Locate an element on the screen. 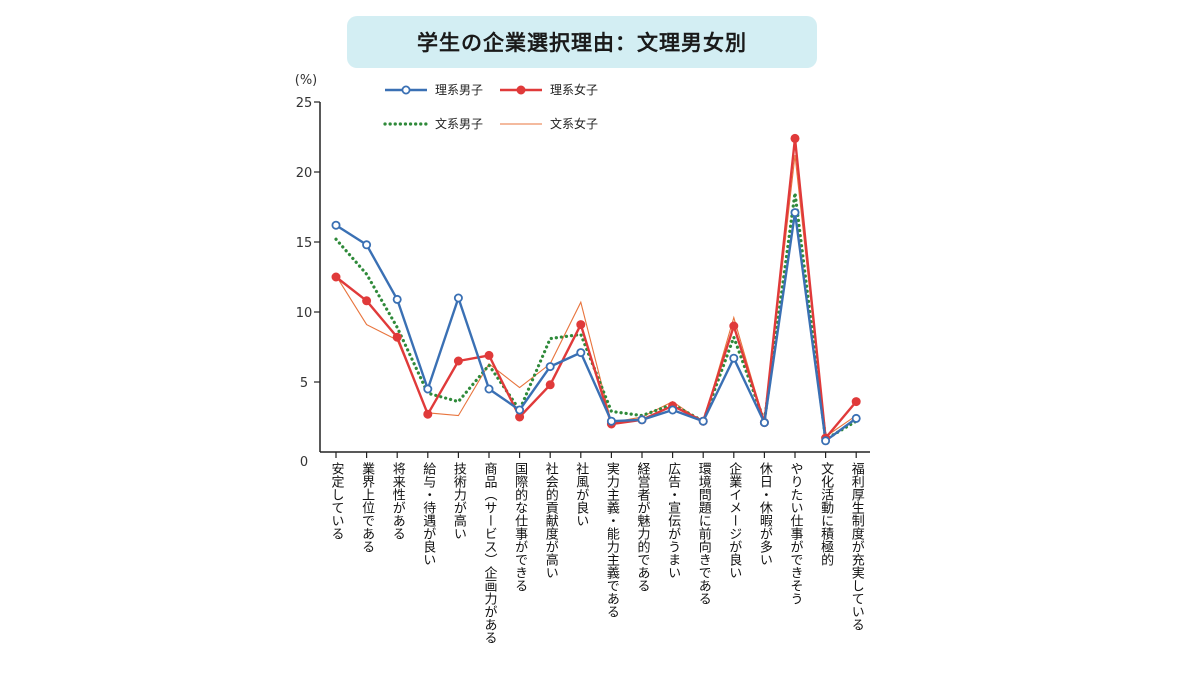 This screenshot has height=680, width=1200. legend-label-0: 理系男子 is located at coordinates (459, 90).